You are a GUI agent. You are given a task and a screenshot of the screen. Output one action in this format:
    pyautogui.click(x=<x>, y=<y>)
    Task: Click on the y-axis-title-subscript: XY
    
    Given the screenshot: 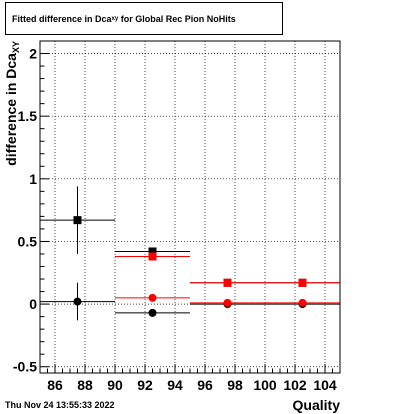 What is the action you would take?
    pyautogui.click(x=16, y=47)
    